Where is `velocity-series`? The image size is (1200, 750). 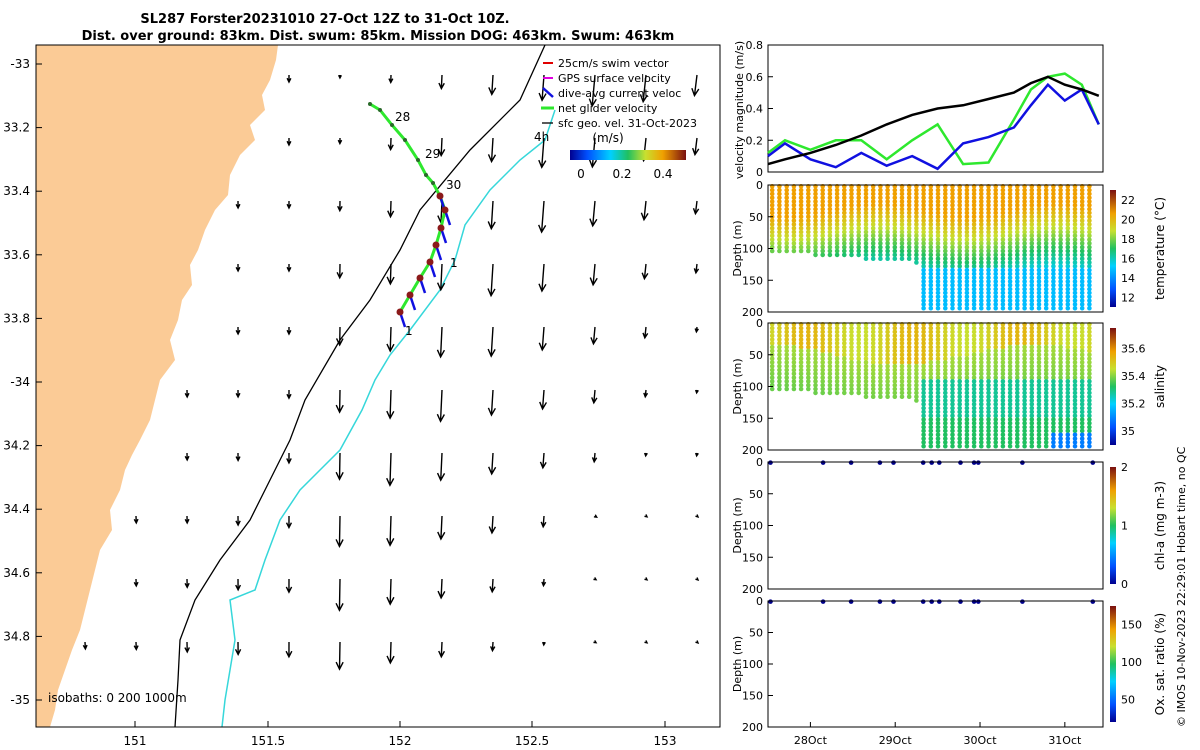 velocity-series is located at coordinates (933, 120).